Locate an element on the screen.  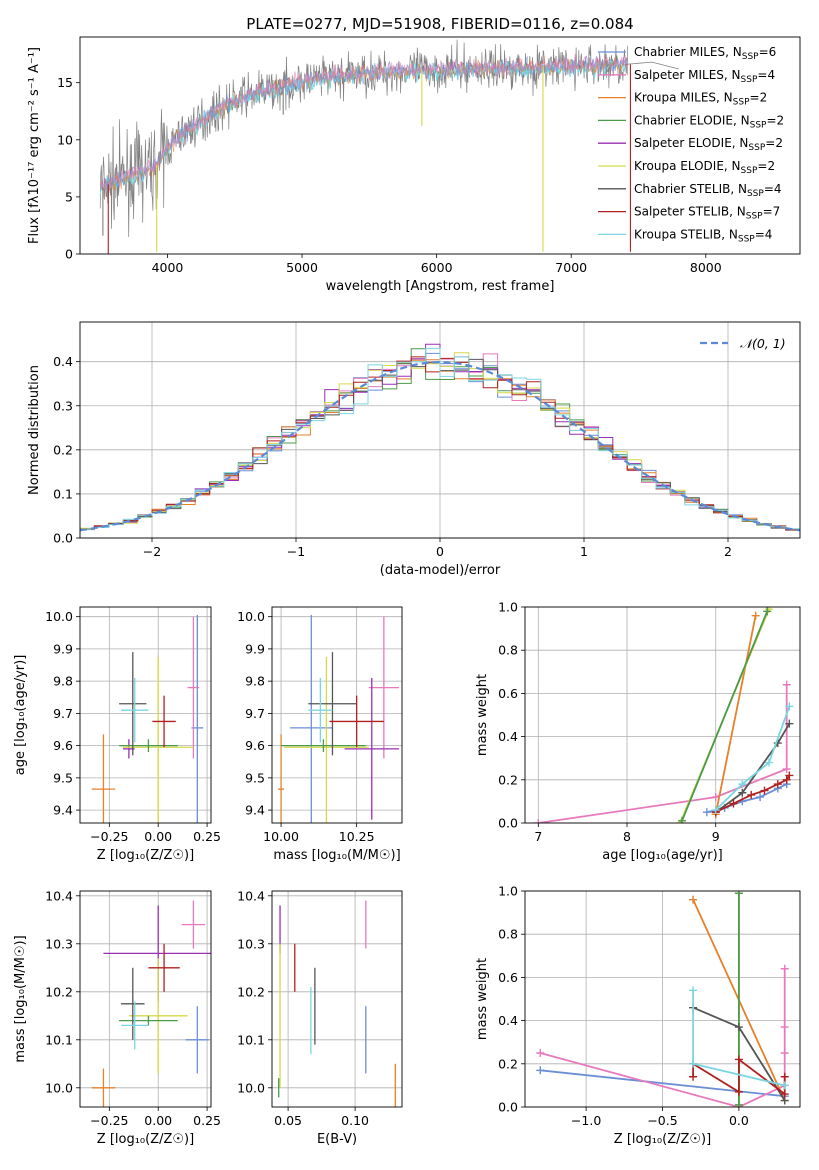
x-axis-label: age [log₁₀(age/yr)] is located at coordinates (662, 855).